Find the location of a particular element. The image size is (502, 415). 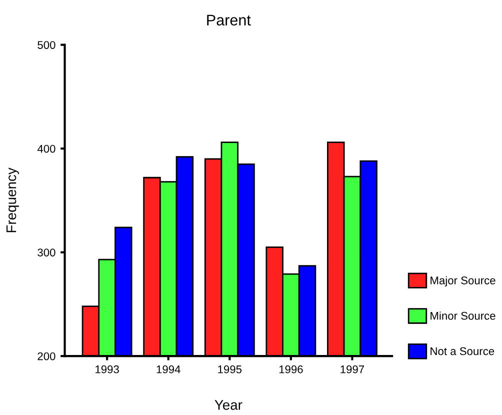

y-axis-title: Frequency is located at coordinates (12, 200).